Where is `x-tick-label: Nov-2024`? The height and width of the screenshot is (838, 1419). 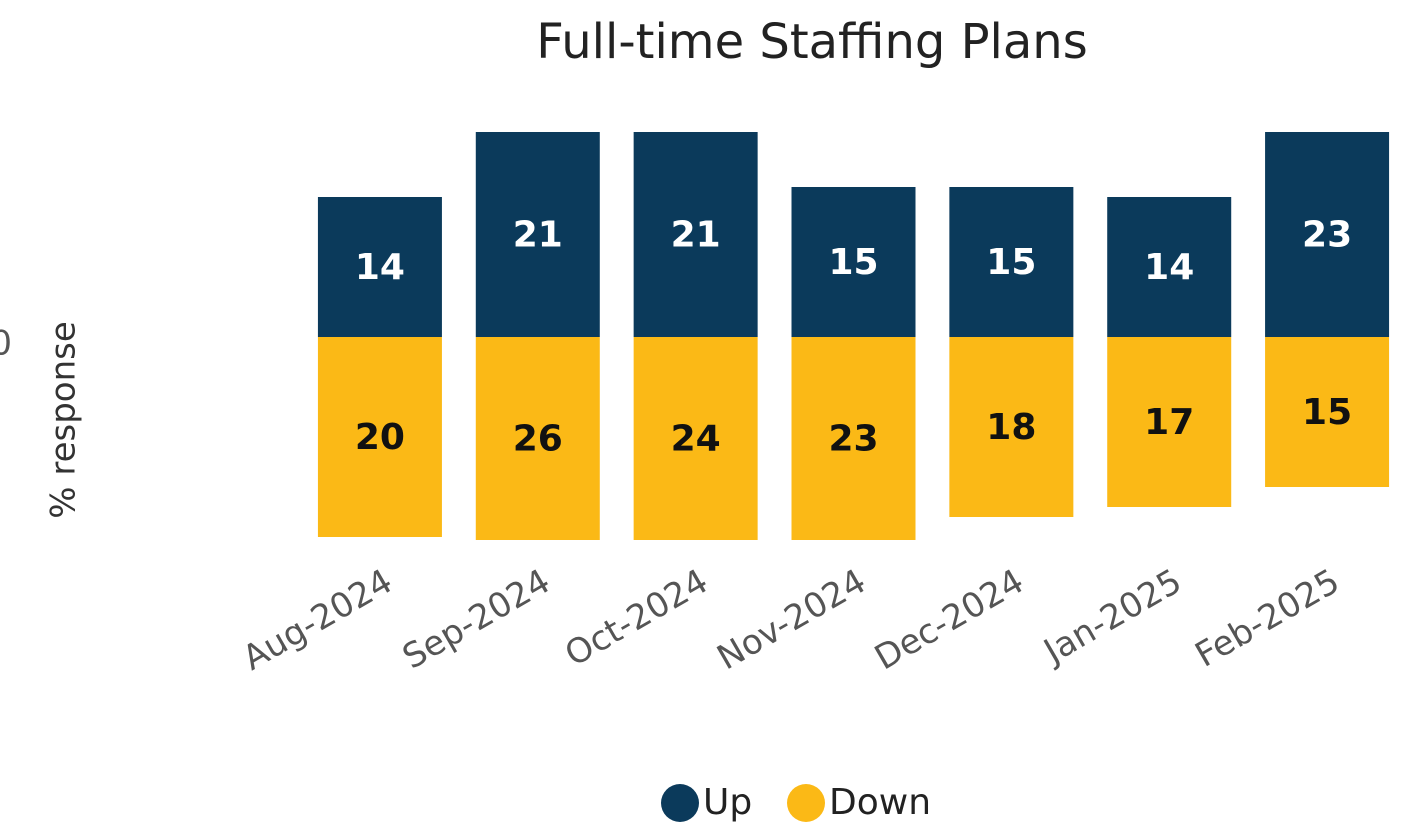 x-tick-label: Nov-2024 is located at coordinates (792, 619).